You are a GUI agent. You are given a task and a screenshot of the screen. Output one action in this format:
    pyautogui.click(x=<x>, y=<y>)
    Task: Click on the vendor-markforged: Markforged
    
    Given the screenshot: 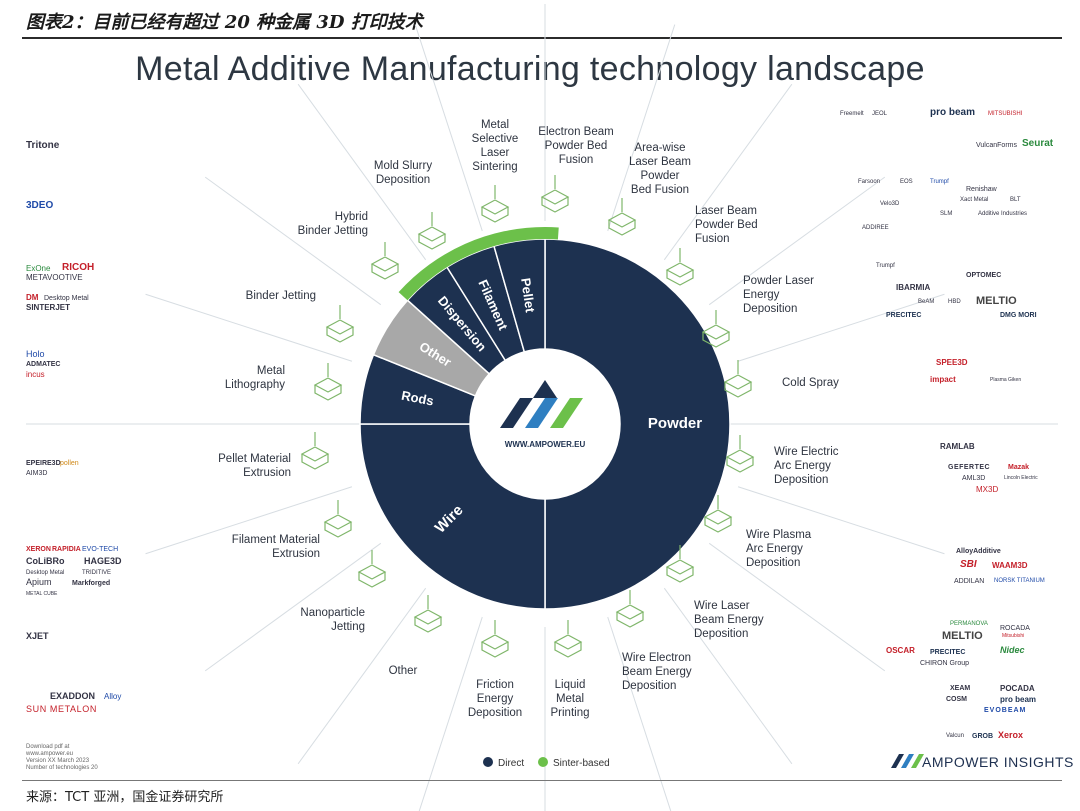 What is the action you would take?
    pyautogui.click(x=91, y=583)
    